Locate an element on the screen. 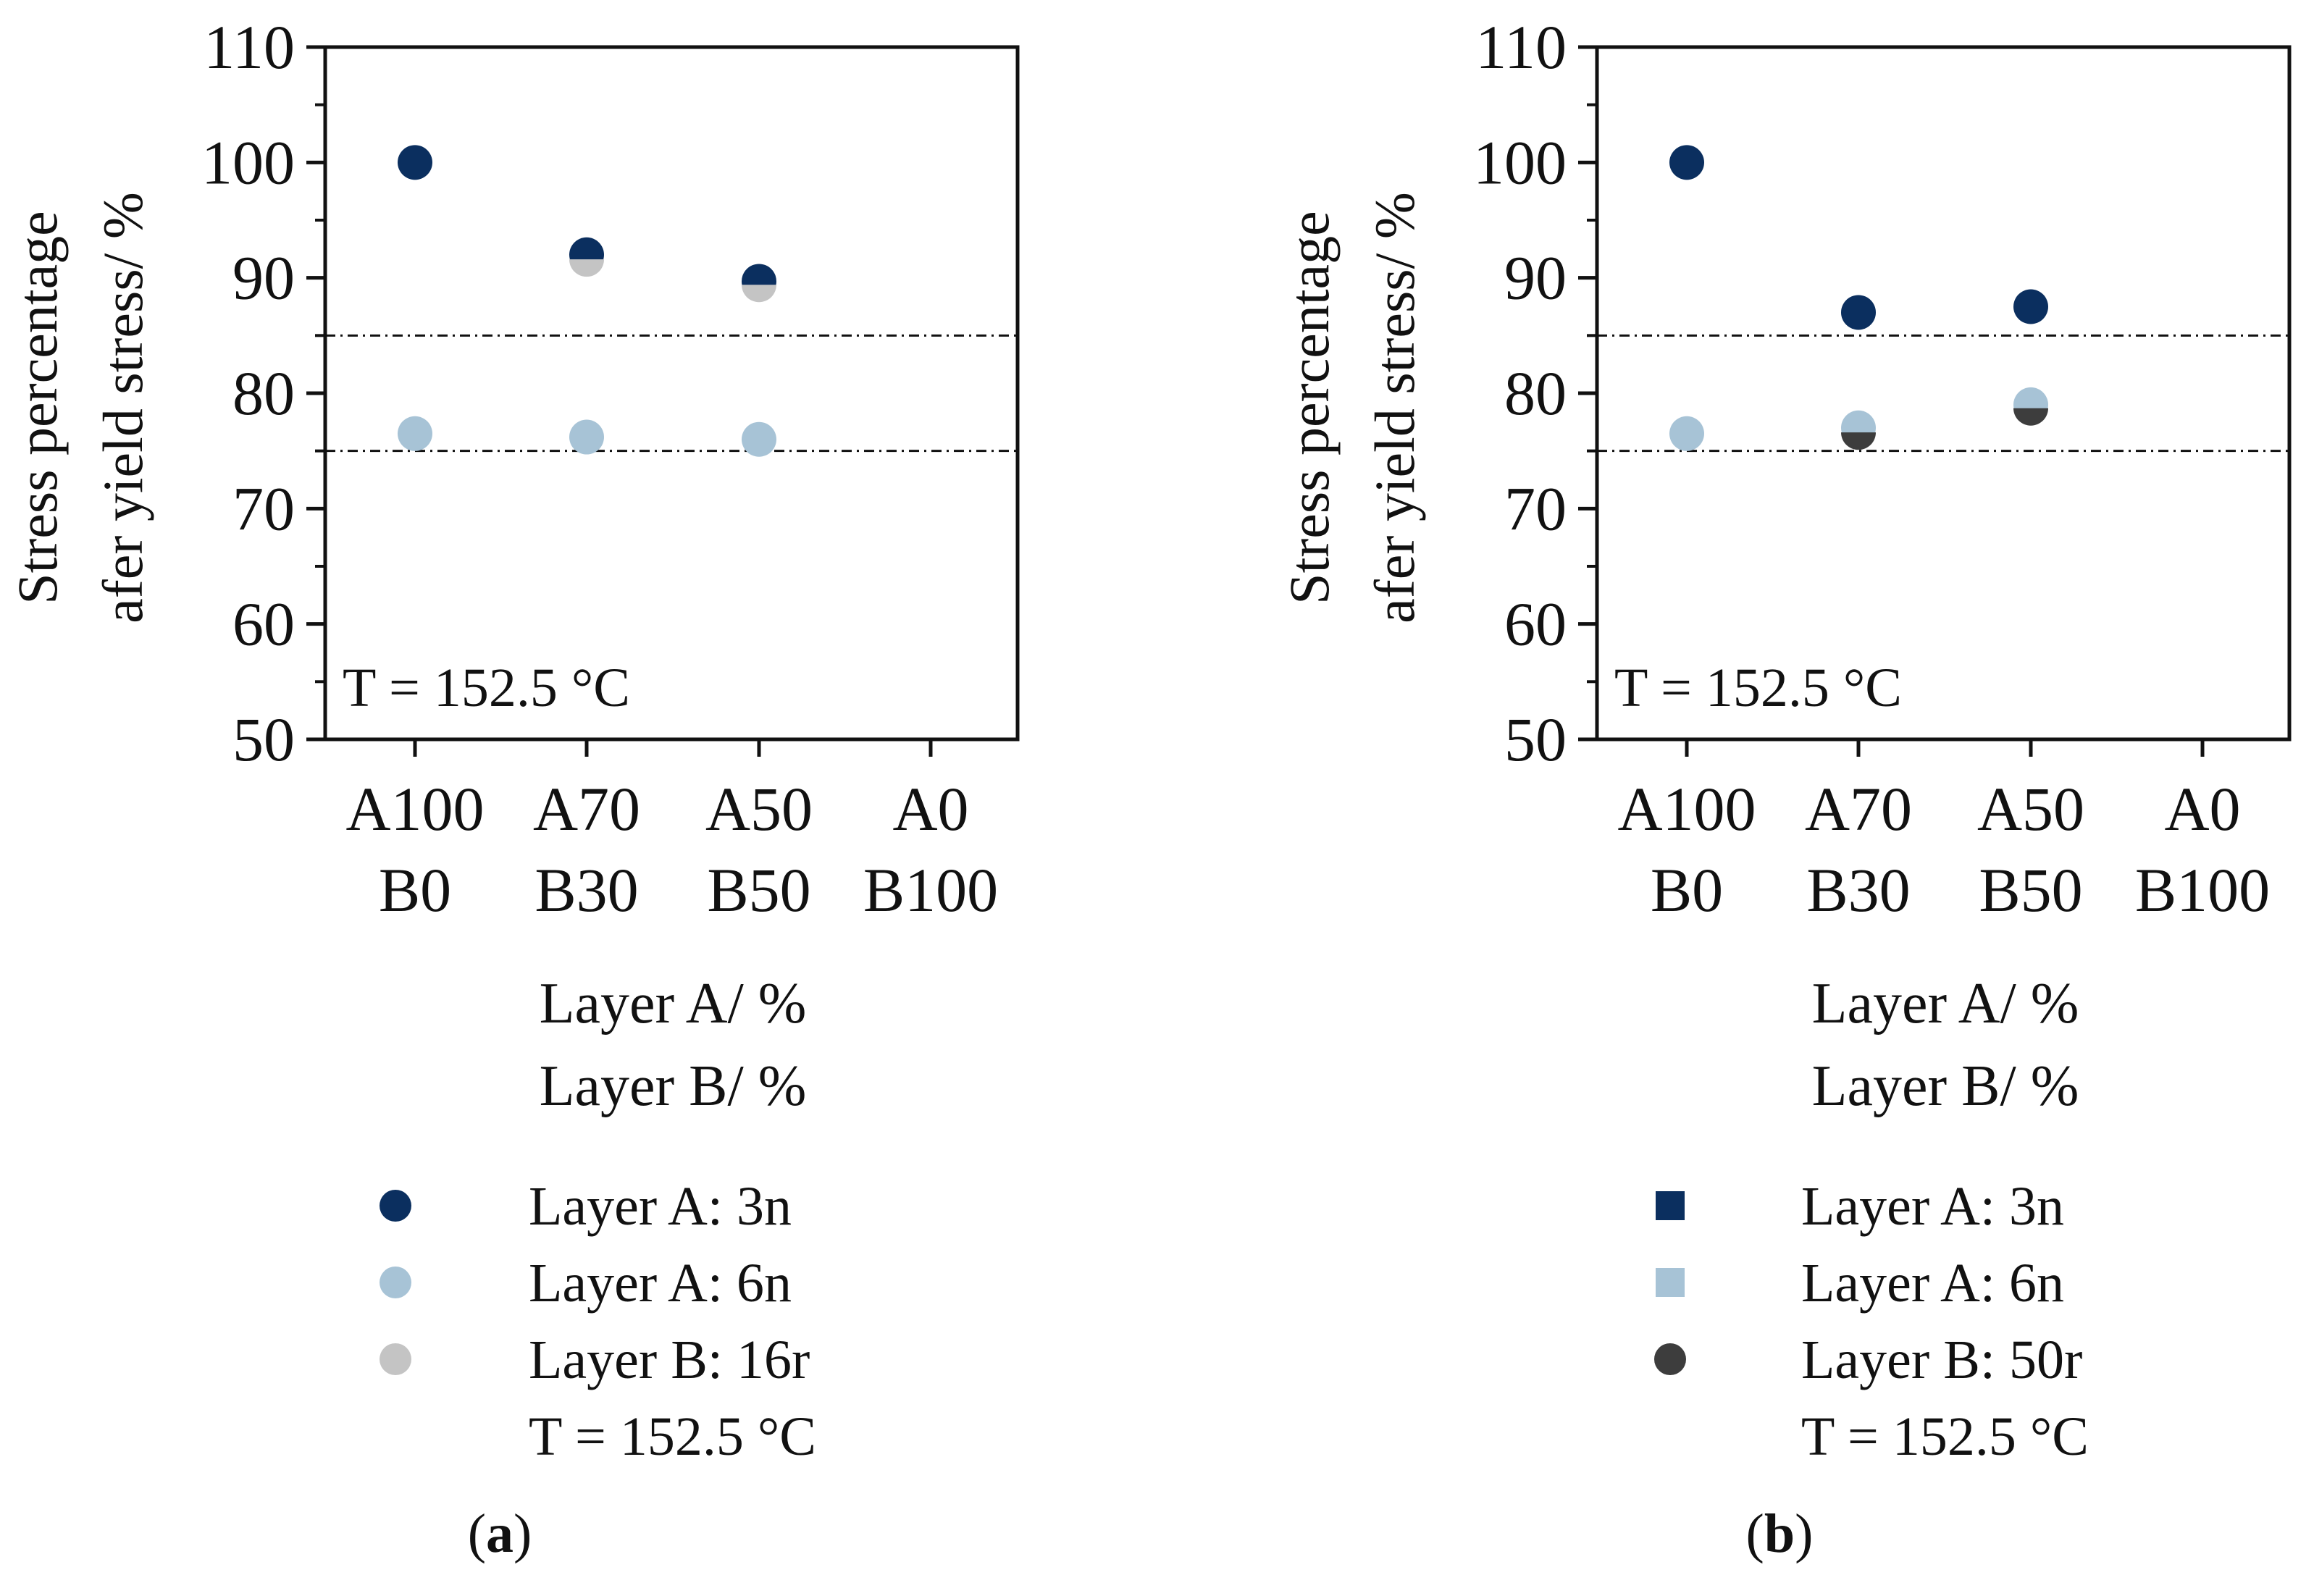  panel-label: (a) is located at coordinates (500, 1533).